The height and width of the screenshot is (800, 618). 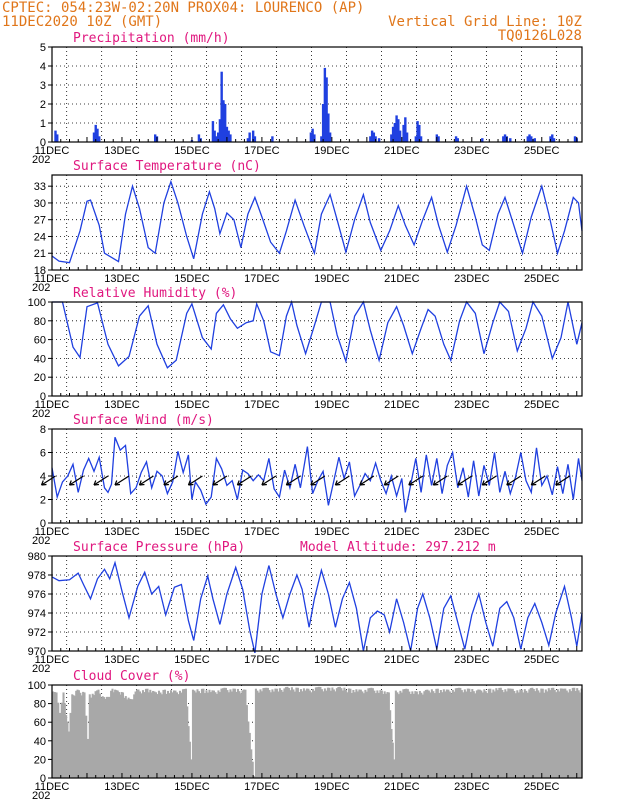 I want to click on y-tick-label: 60, so click(x=40, y=341).